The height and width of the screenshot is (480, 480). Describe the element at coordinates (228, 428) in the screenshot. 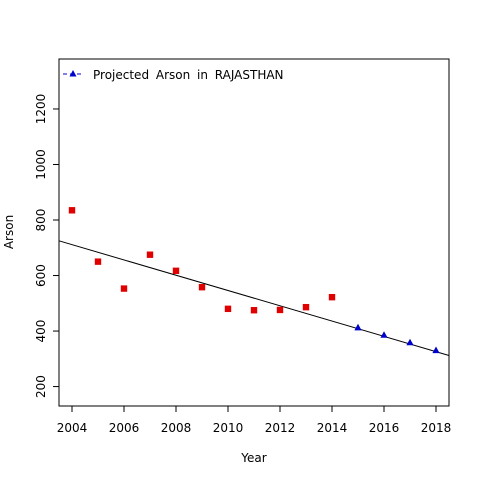

I see `x-tick-label: 2010` at that location.